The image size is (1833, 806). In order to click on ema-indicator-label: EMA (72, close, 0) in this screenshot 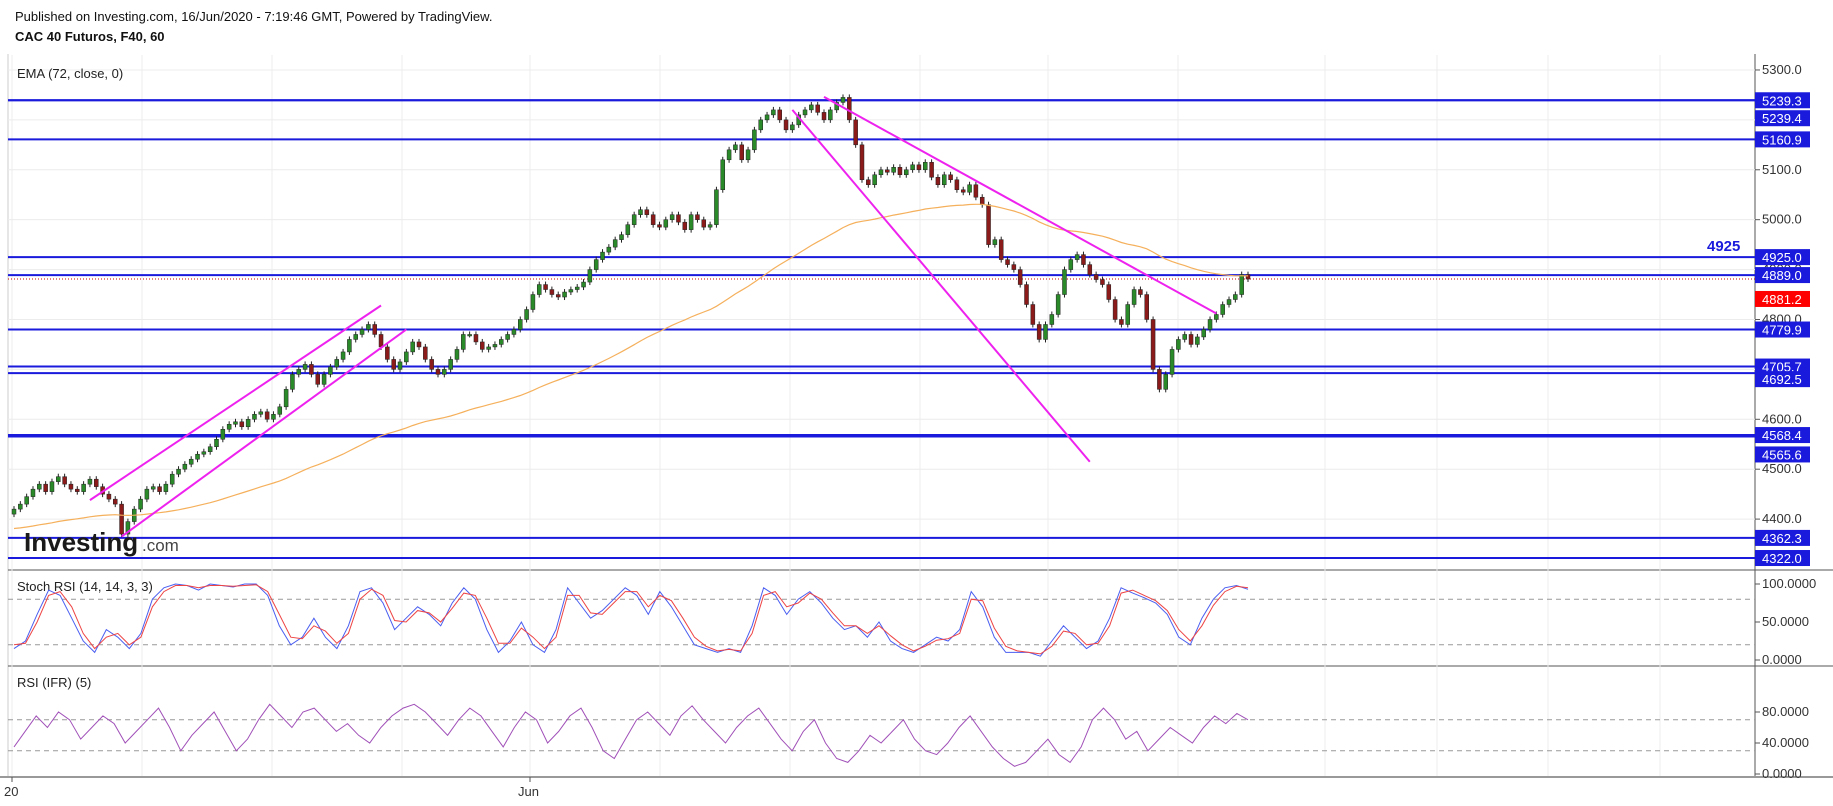, I will do `click(70, 73)`.